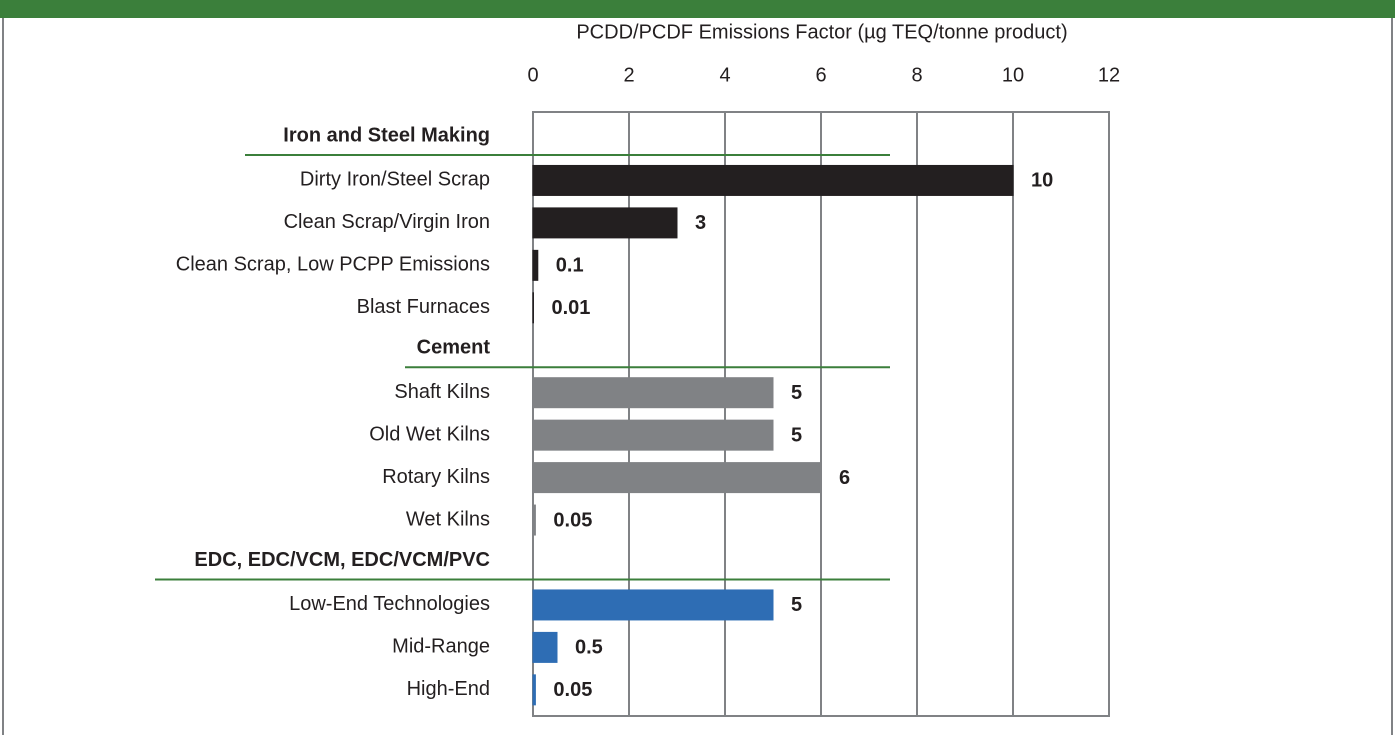 The height and width of the screenshot is (735, 1395). Describe the element at coordinates (395, 180) in the screenshot. I see `category-label: Dirty Iron/Steel Scrap` at that location.